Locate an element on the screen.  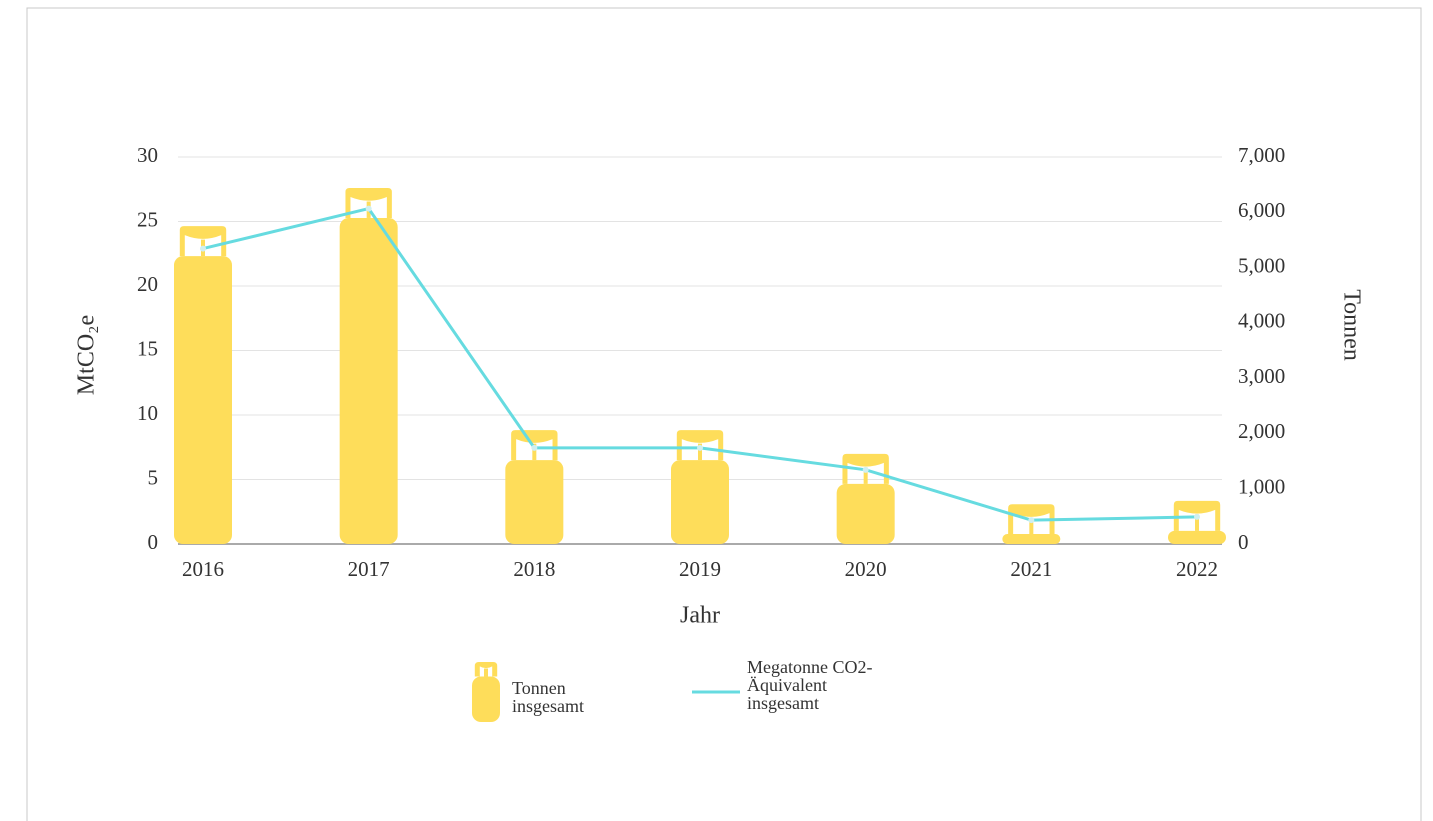
y2-tick-label: 0 is located at coordinates (1243, 542).